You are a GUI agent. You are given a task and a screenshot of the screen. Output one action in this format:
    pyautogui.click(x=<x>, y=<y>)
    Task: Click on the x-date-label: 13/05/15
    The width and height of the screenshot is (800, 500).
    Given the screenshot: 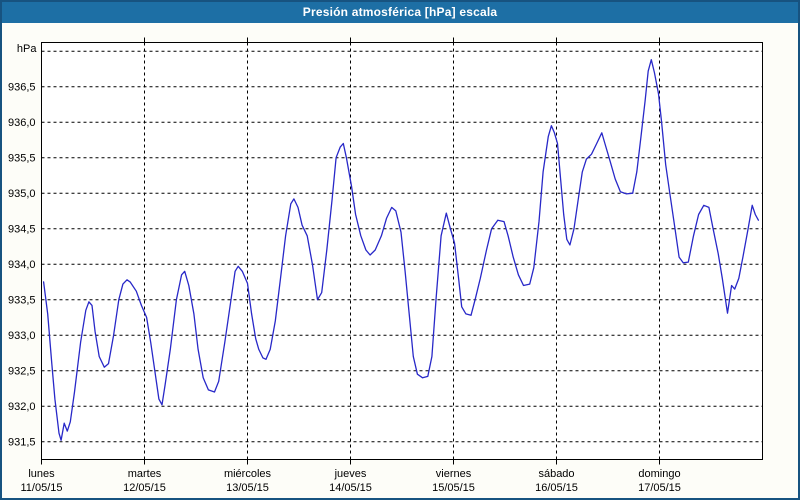 What is the action you would take?
    pyautogui.click(x=247, y=488)
    